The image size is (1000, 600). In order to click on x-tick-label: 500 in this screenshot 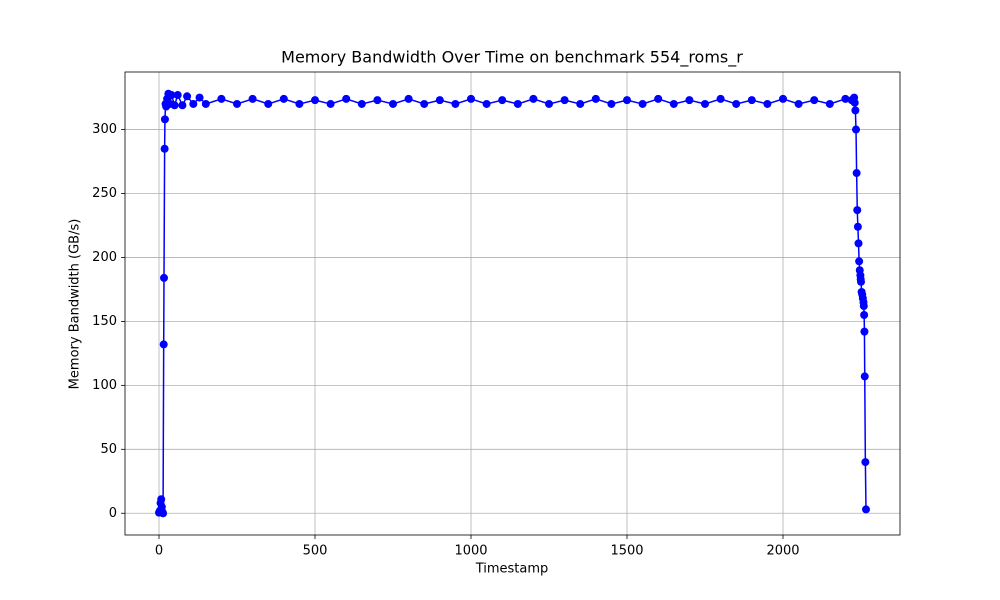, I will do `click(315, 551)`.